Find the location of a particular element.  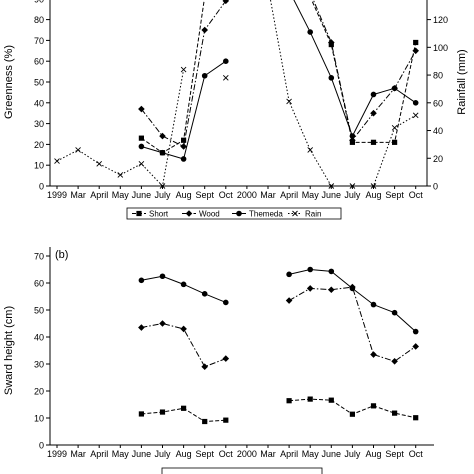

y-tick-label: 20 is located at coordinates (39, 392).